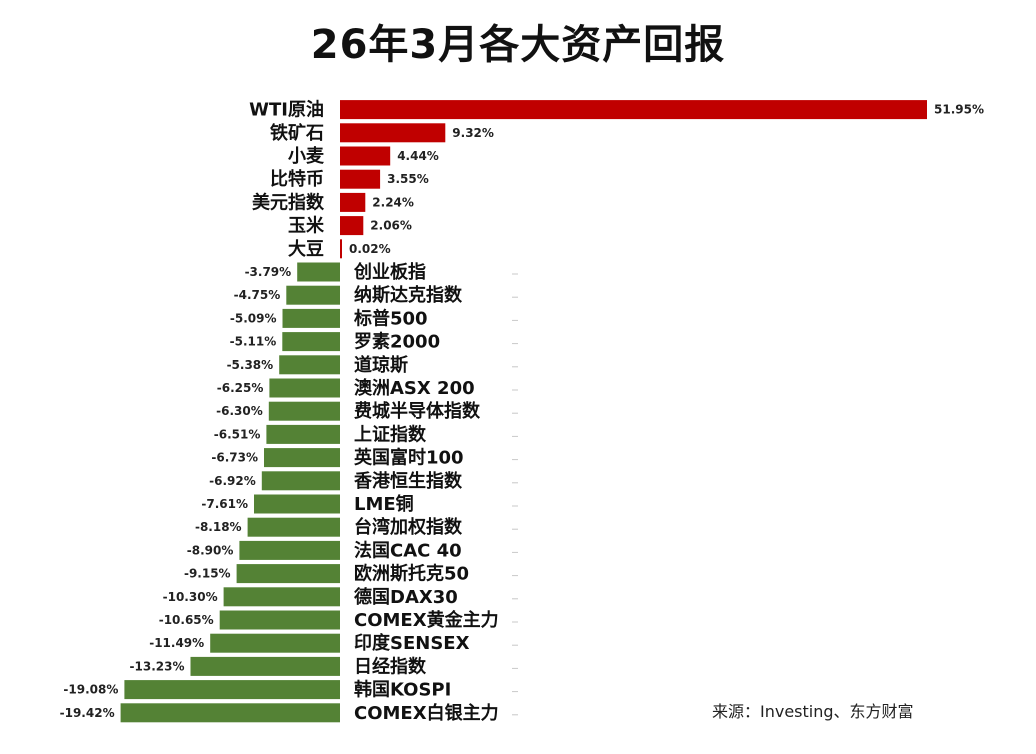 This screenshot has width=1036, height=754. I want to click on data-label-23: -11.49%, so click(176, 643).